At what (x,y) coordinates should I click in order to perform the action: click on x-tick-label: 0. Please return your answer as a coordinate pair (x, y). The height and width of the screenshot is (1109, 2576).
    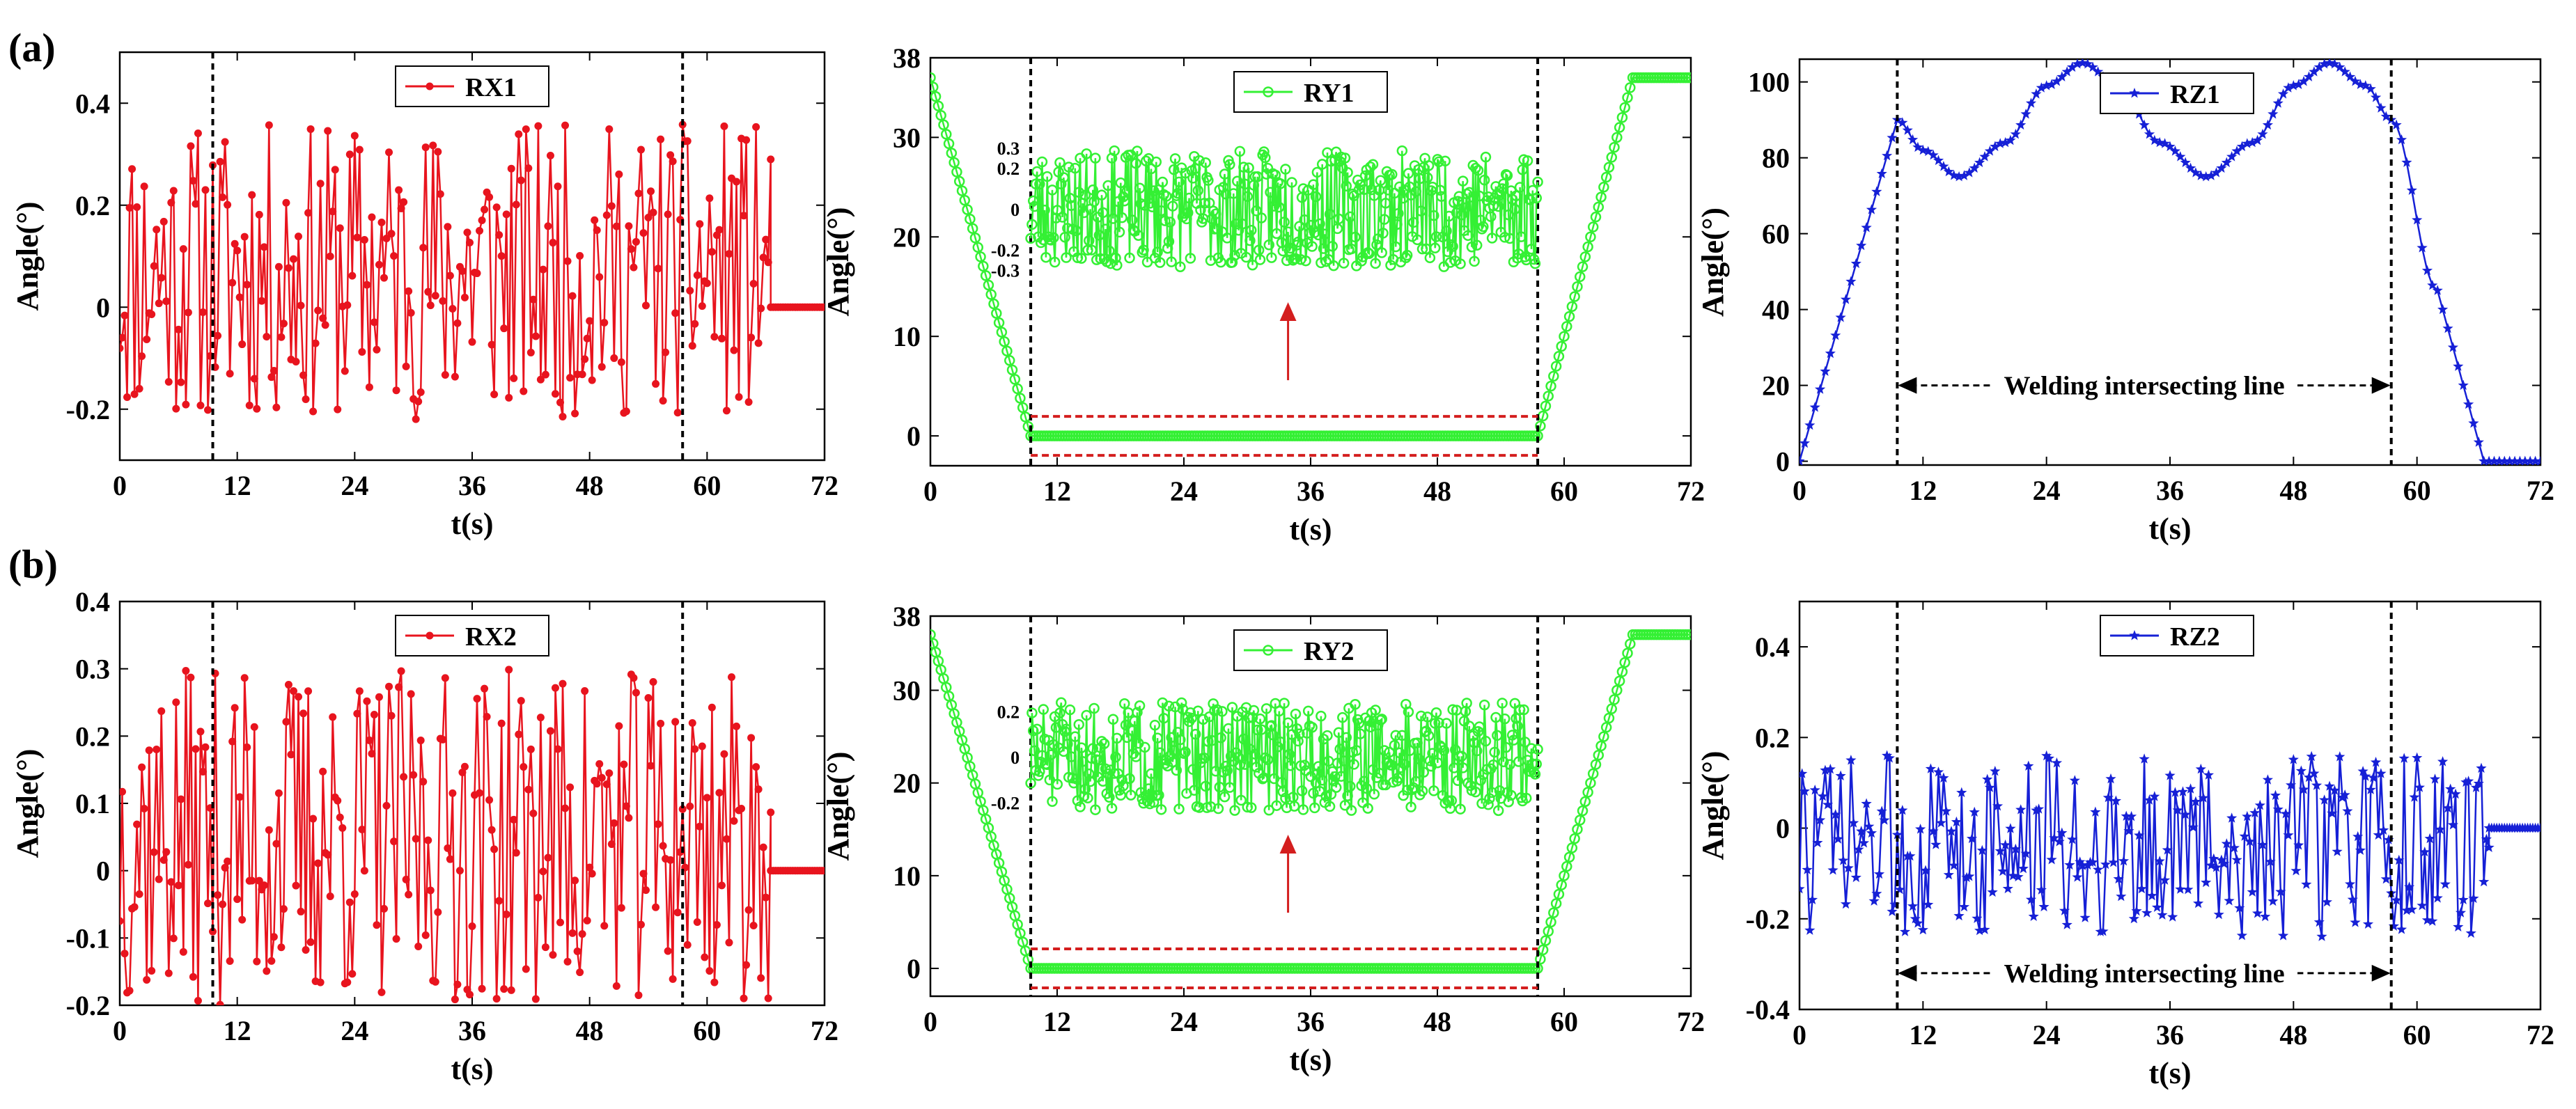
    Looking at the image, I should click on (930, 491).